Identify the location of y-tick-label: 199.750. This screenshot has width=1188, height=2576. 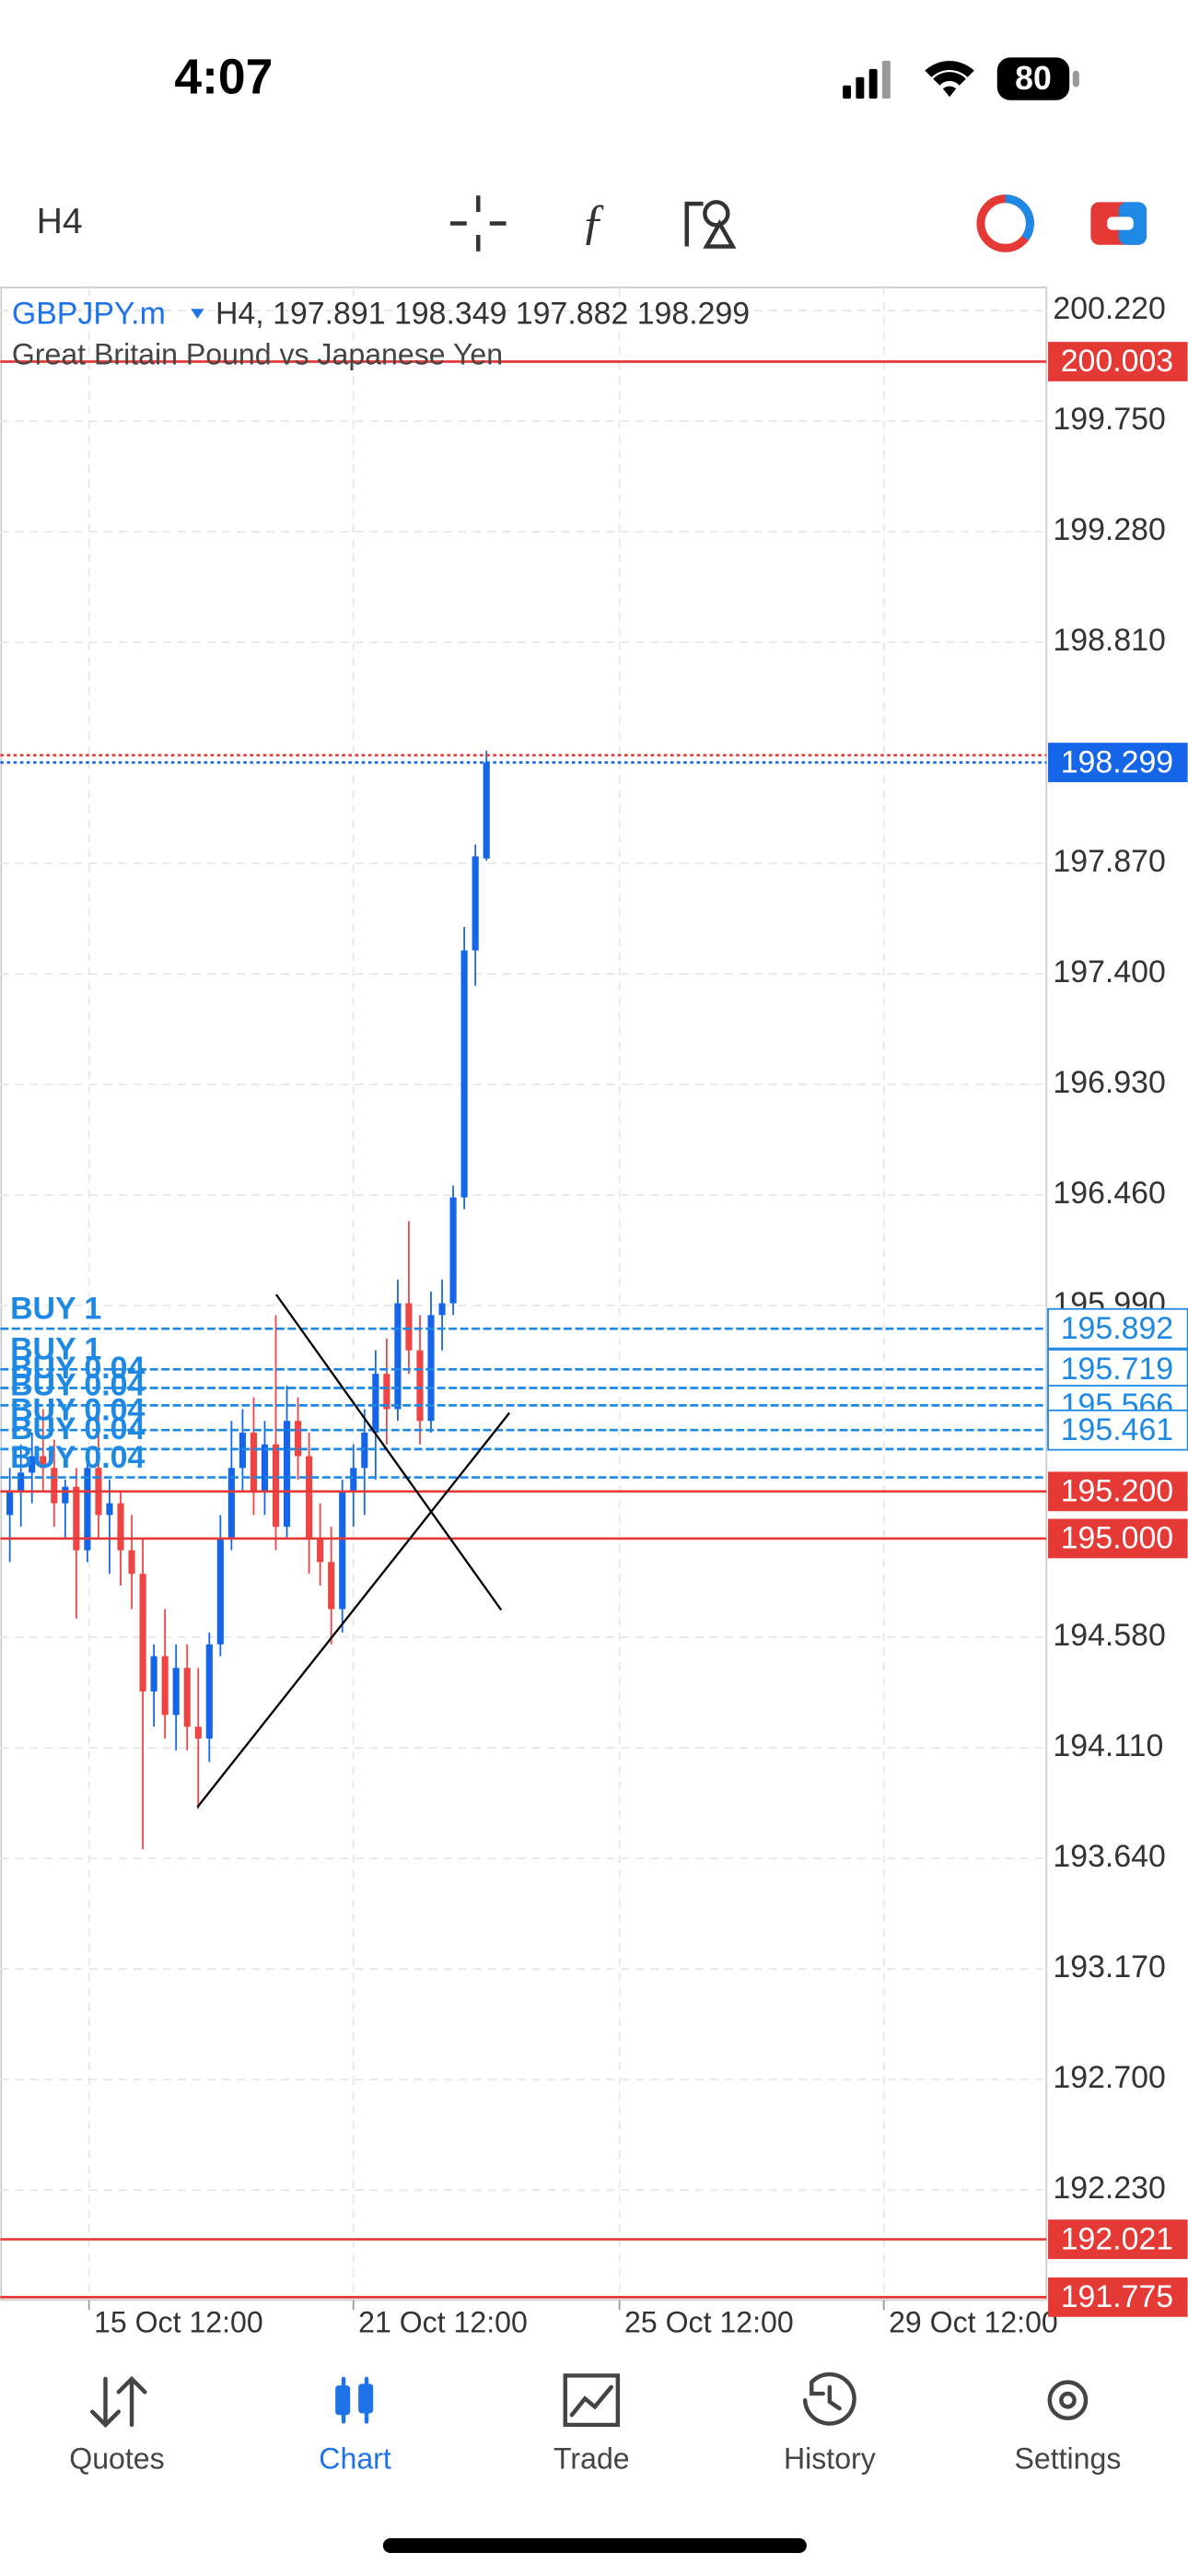
(1109, 419).